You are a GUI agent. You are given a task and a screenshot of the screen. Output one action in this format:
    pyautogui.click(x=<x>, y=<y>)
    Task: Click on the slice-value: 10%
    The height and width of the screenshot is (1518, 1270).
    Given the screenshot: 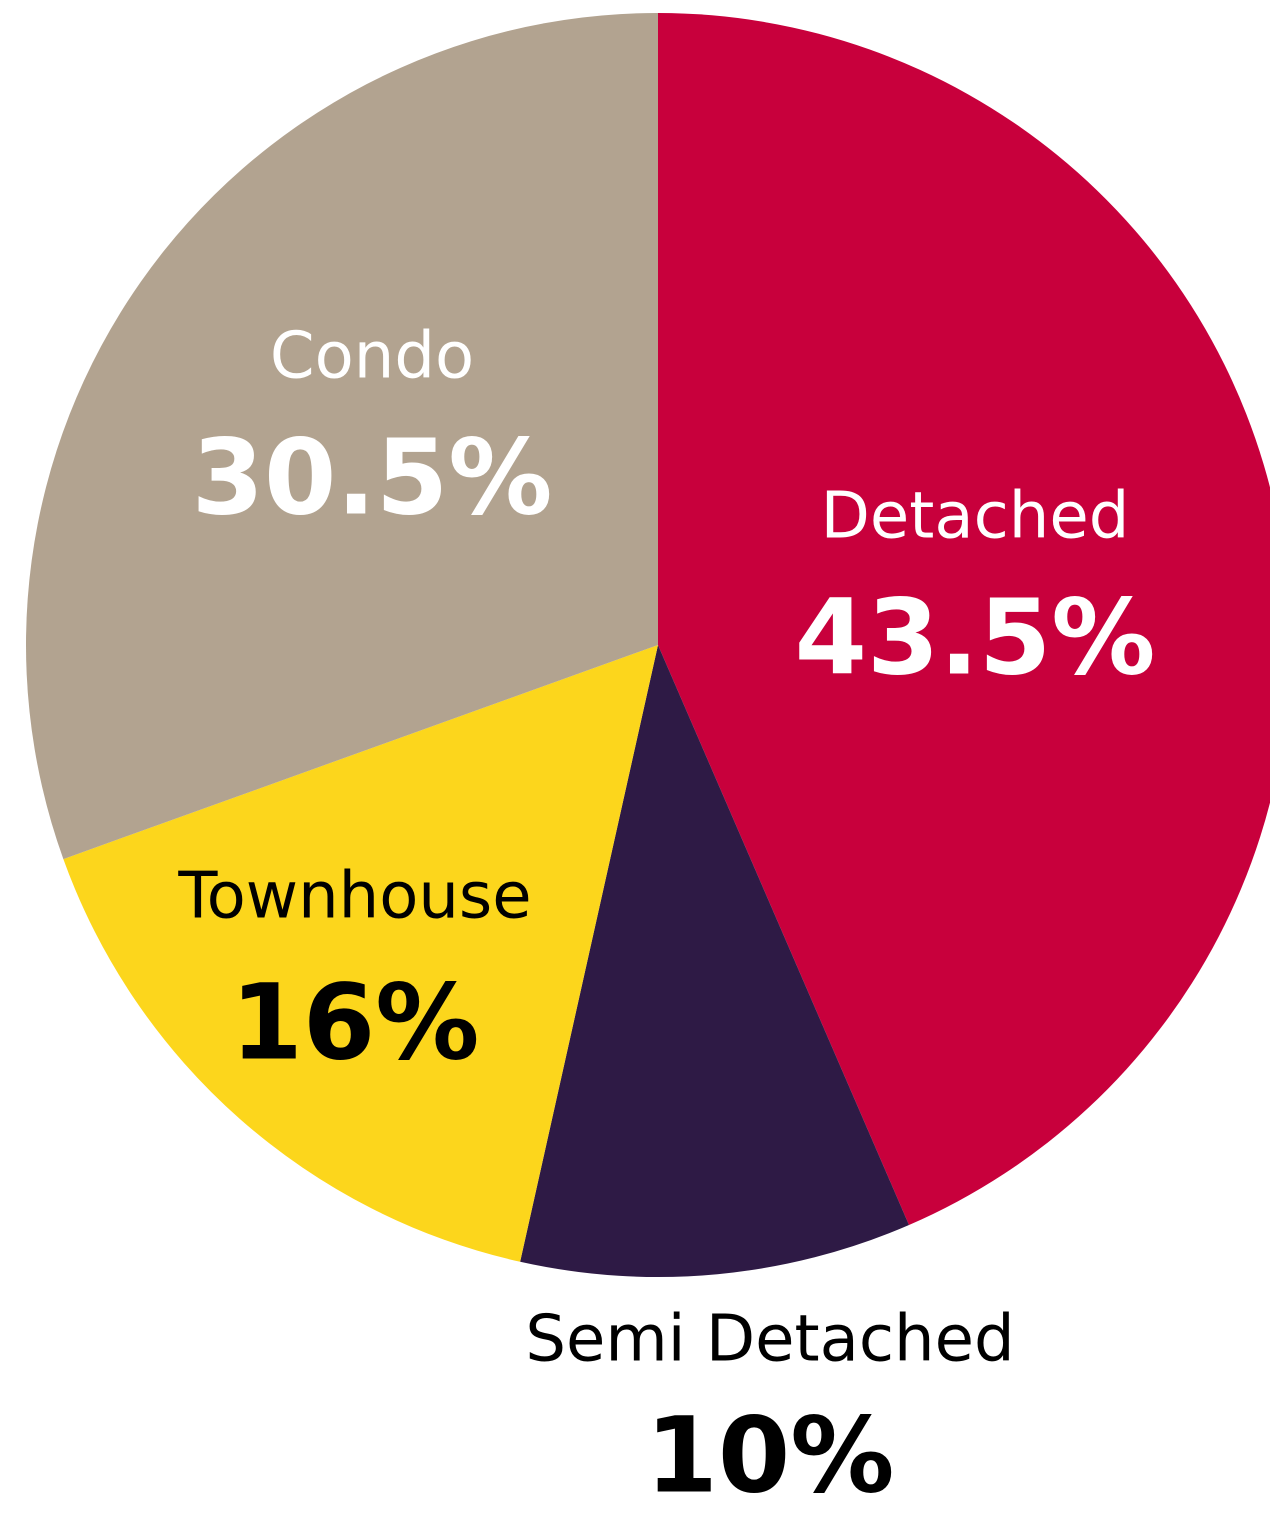 What is the action you would take?
    pyautogui.click(x=770, y=1455)
    